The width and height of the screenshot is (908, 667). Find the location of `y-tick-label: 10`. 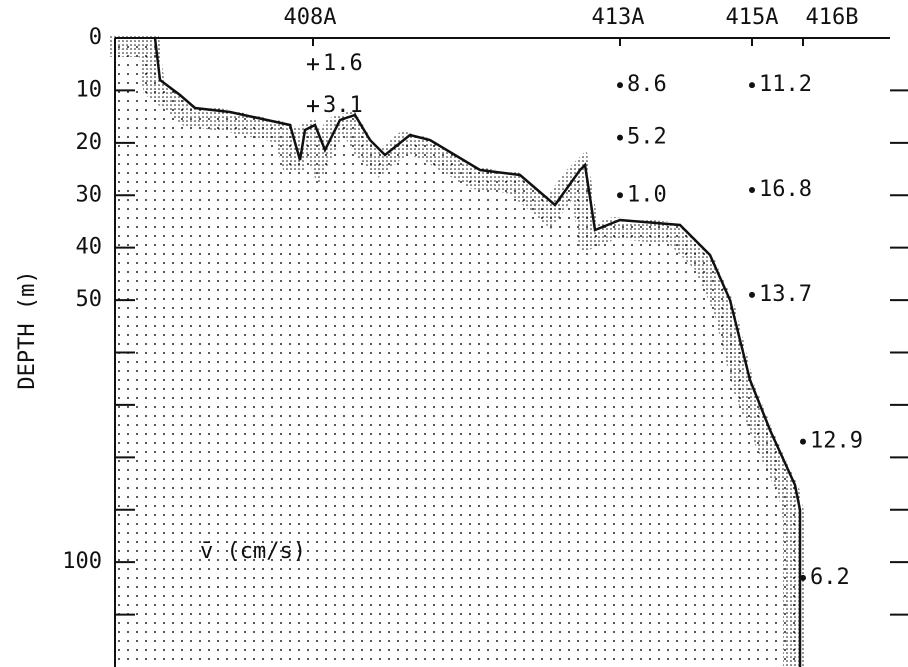

y-tick-label: 10 is located at coordinates (89, 89).